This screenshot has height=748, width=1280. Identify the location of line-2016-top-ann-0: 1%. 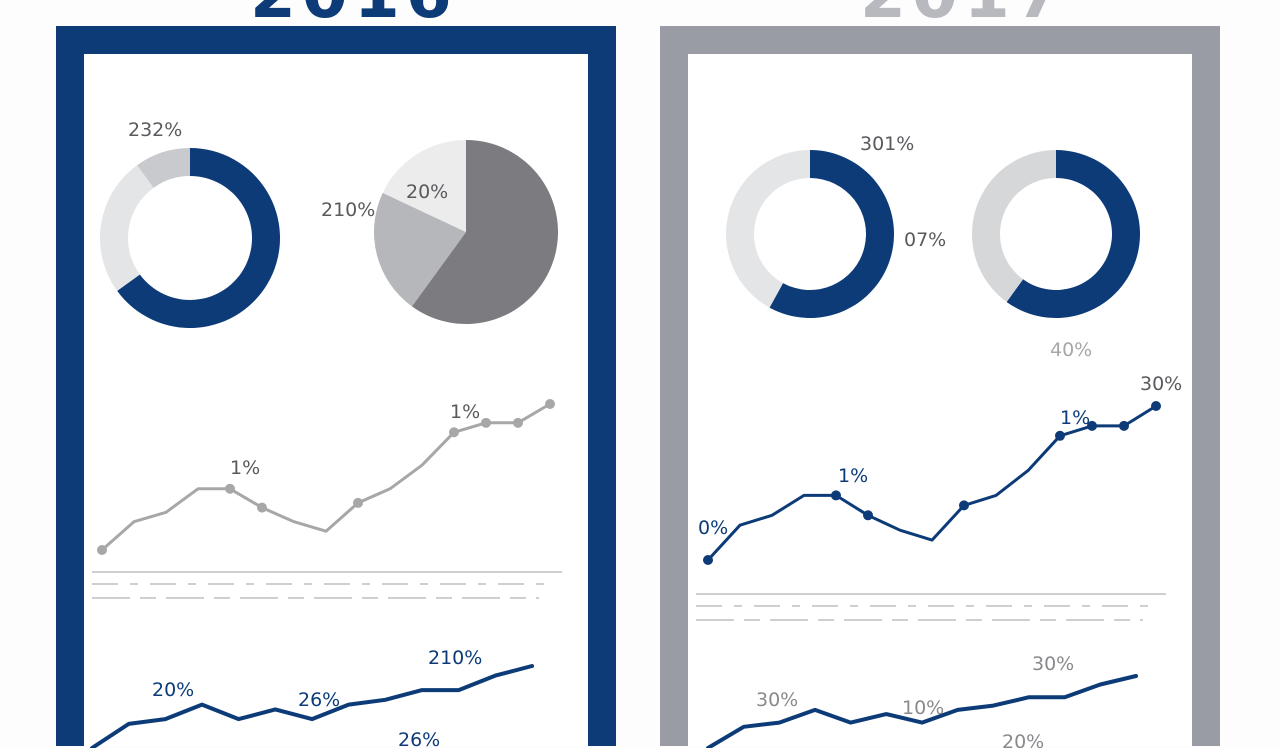
(245, 468).